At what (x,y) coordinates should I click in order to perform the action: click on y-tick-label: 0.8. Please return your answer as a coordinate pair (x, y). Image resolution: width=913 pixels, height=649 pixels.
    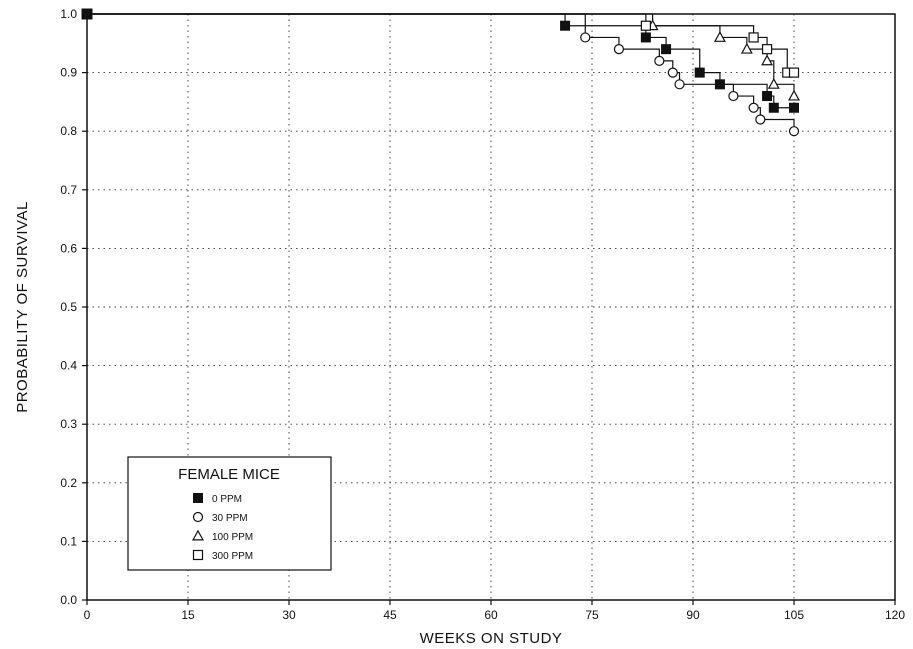
    Looking at the image, I should click on (68, 131).